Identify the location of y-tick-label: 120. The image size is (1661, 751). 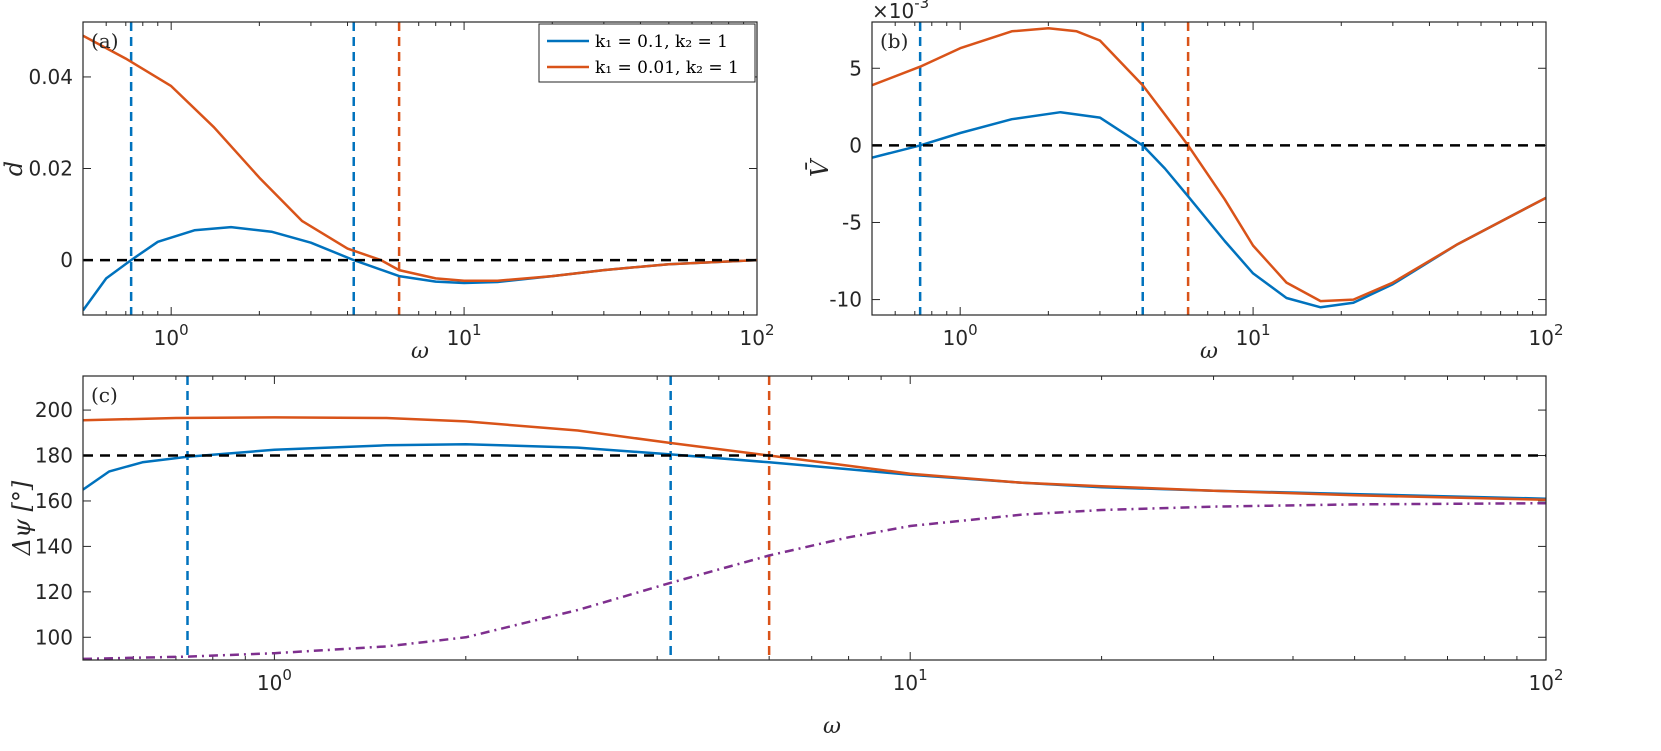
(54, 592).